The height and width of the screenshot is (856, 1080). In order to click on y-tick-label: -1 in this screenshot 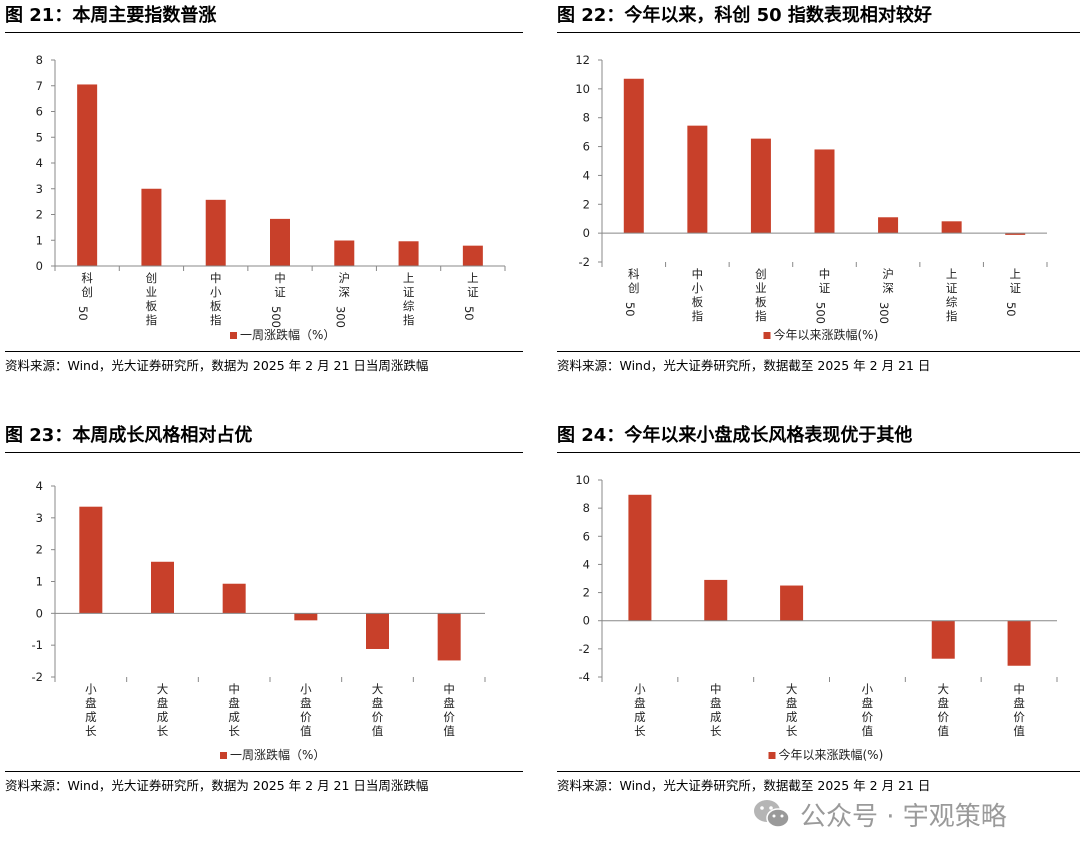, I will do `click(37, 645)`.